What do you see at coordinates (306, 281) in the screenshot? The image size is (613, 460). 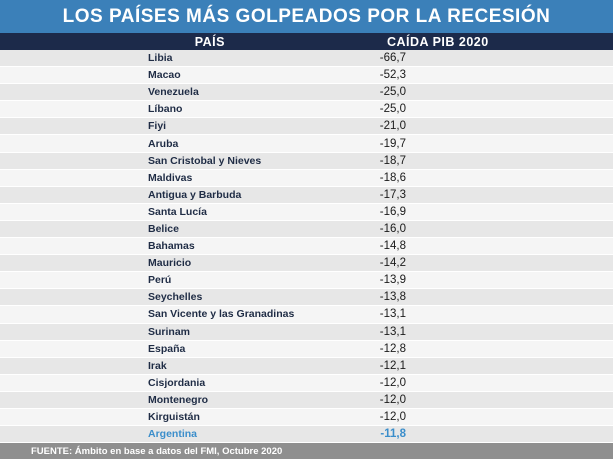 I see `table-row: Perú -13,9` at bounding box center [306, 281].